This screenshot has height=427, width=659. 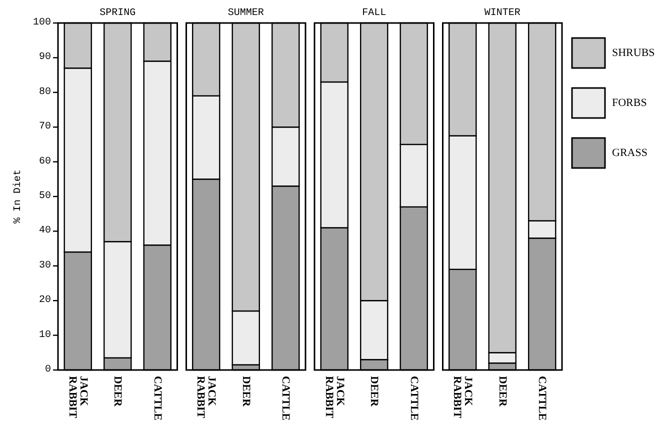 I want to click on y-tick-label: 70, so click(x=44, y=127).